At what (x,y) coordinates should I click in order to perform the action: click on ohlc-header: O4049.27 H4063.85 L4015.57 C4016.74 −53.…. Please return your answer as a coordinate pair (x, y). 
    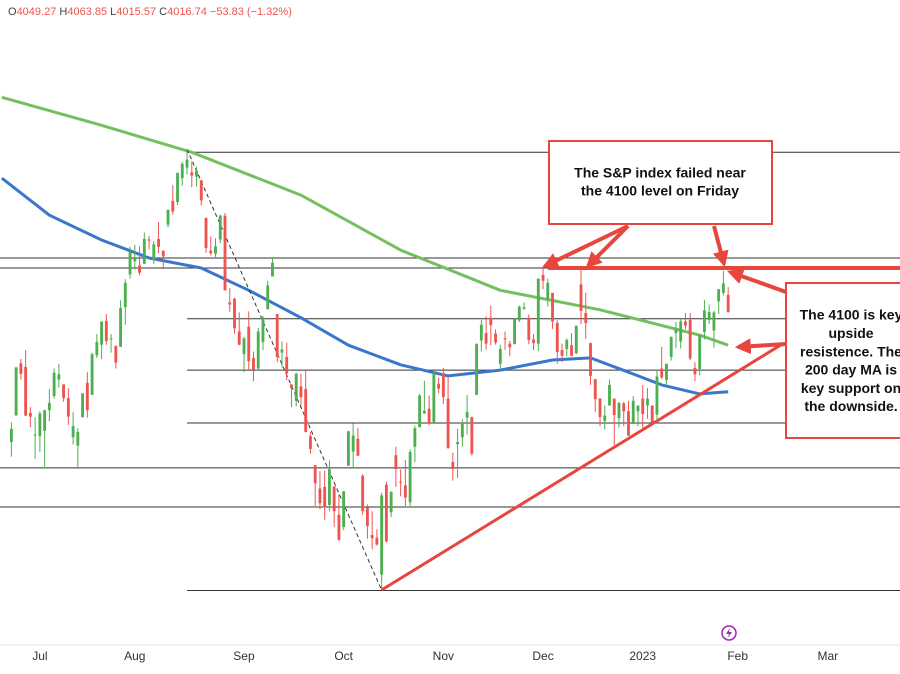
    Looking at the image, I should click on (150, 12).